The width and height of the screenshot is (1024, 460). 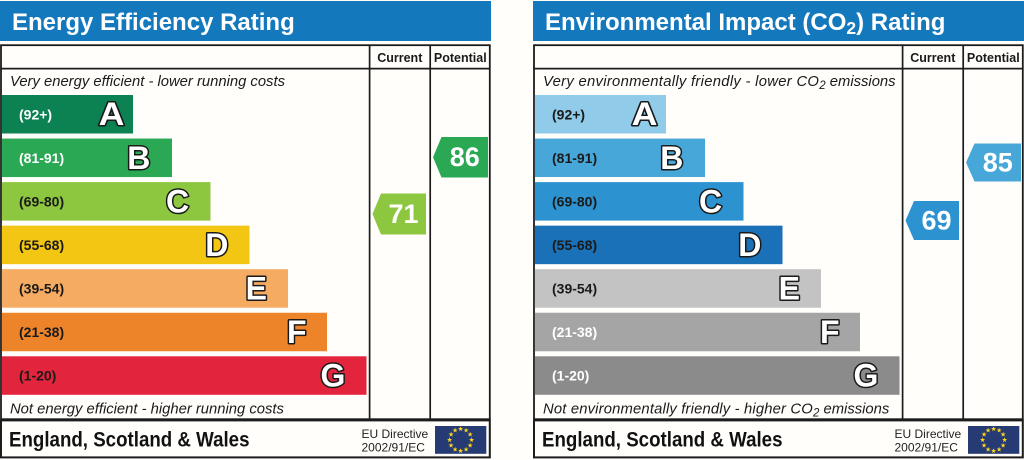 What do you see at coordinates (998, 162) in the screenshot?
I see `svg-text: 85` at bounding box center [998, 162].